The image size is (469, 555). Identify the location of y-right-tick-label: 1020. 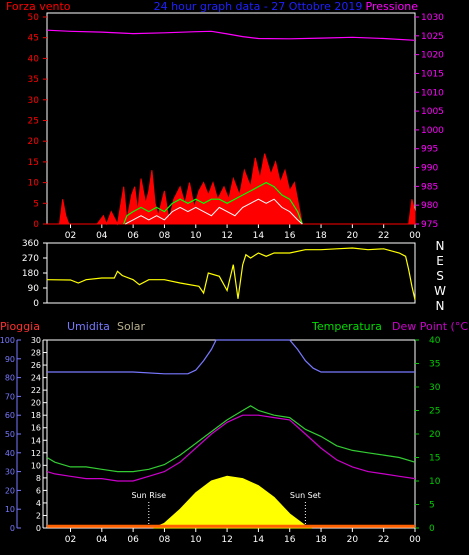
(432, 56).